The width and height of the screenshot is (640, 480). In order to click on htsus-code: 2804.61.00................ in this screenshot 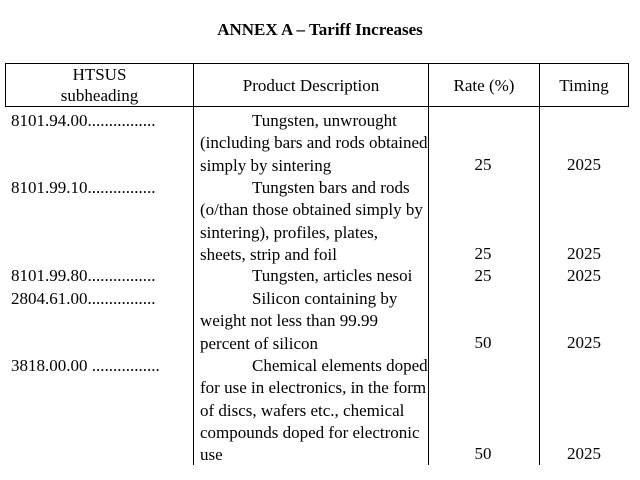, I will do `click(83, 298)`.